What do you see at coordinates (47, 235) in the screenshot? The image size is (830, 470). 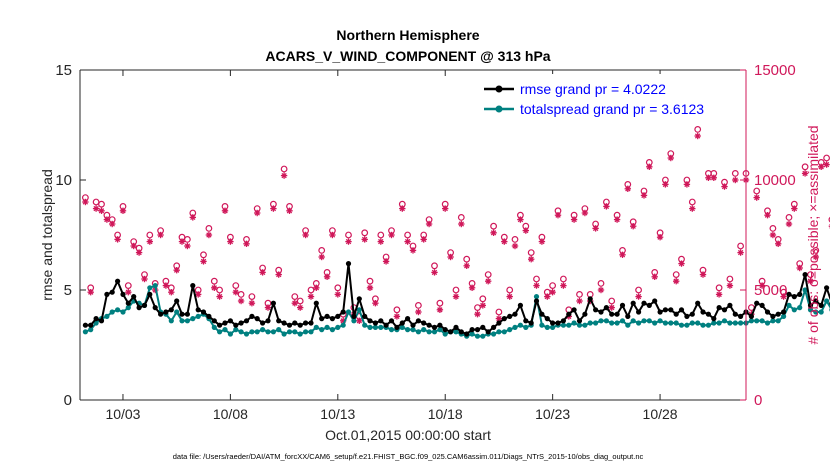 I see `y-axis-left-label: rmse and totalspread` at bounding box center [47, 235].